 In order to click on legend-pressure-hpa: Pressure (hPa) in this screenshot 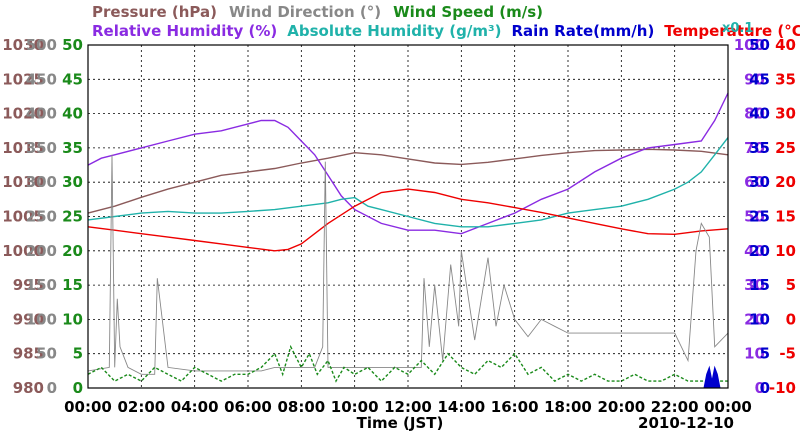, I will do `click(154, 12)`.